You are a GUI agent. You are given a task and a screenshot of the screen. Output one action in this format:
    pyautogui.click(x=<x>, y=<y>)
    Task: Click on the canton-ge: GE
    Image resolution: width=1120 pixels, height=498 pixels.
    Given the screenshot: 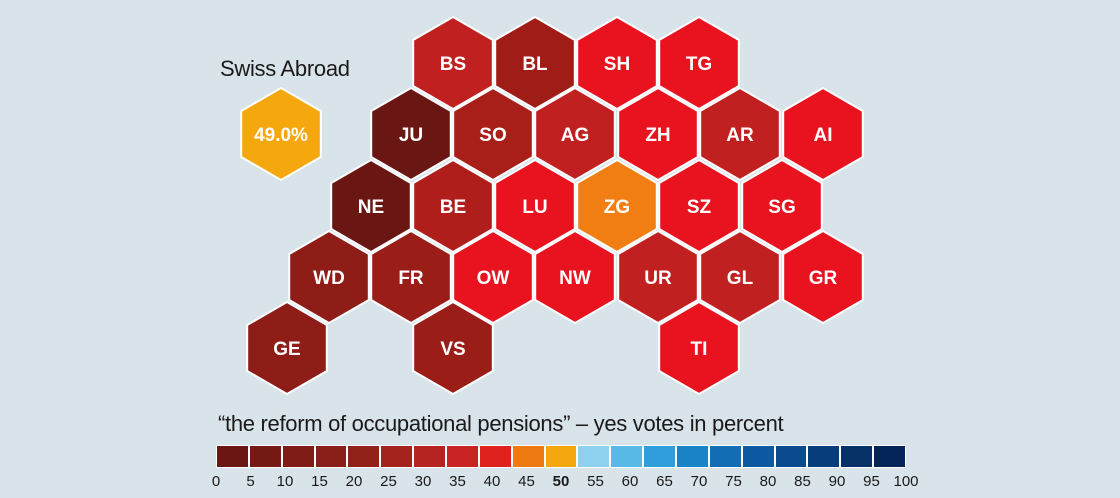 What is the action you would take?
    pyautogui.click(x=287, y=348)
    